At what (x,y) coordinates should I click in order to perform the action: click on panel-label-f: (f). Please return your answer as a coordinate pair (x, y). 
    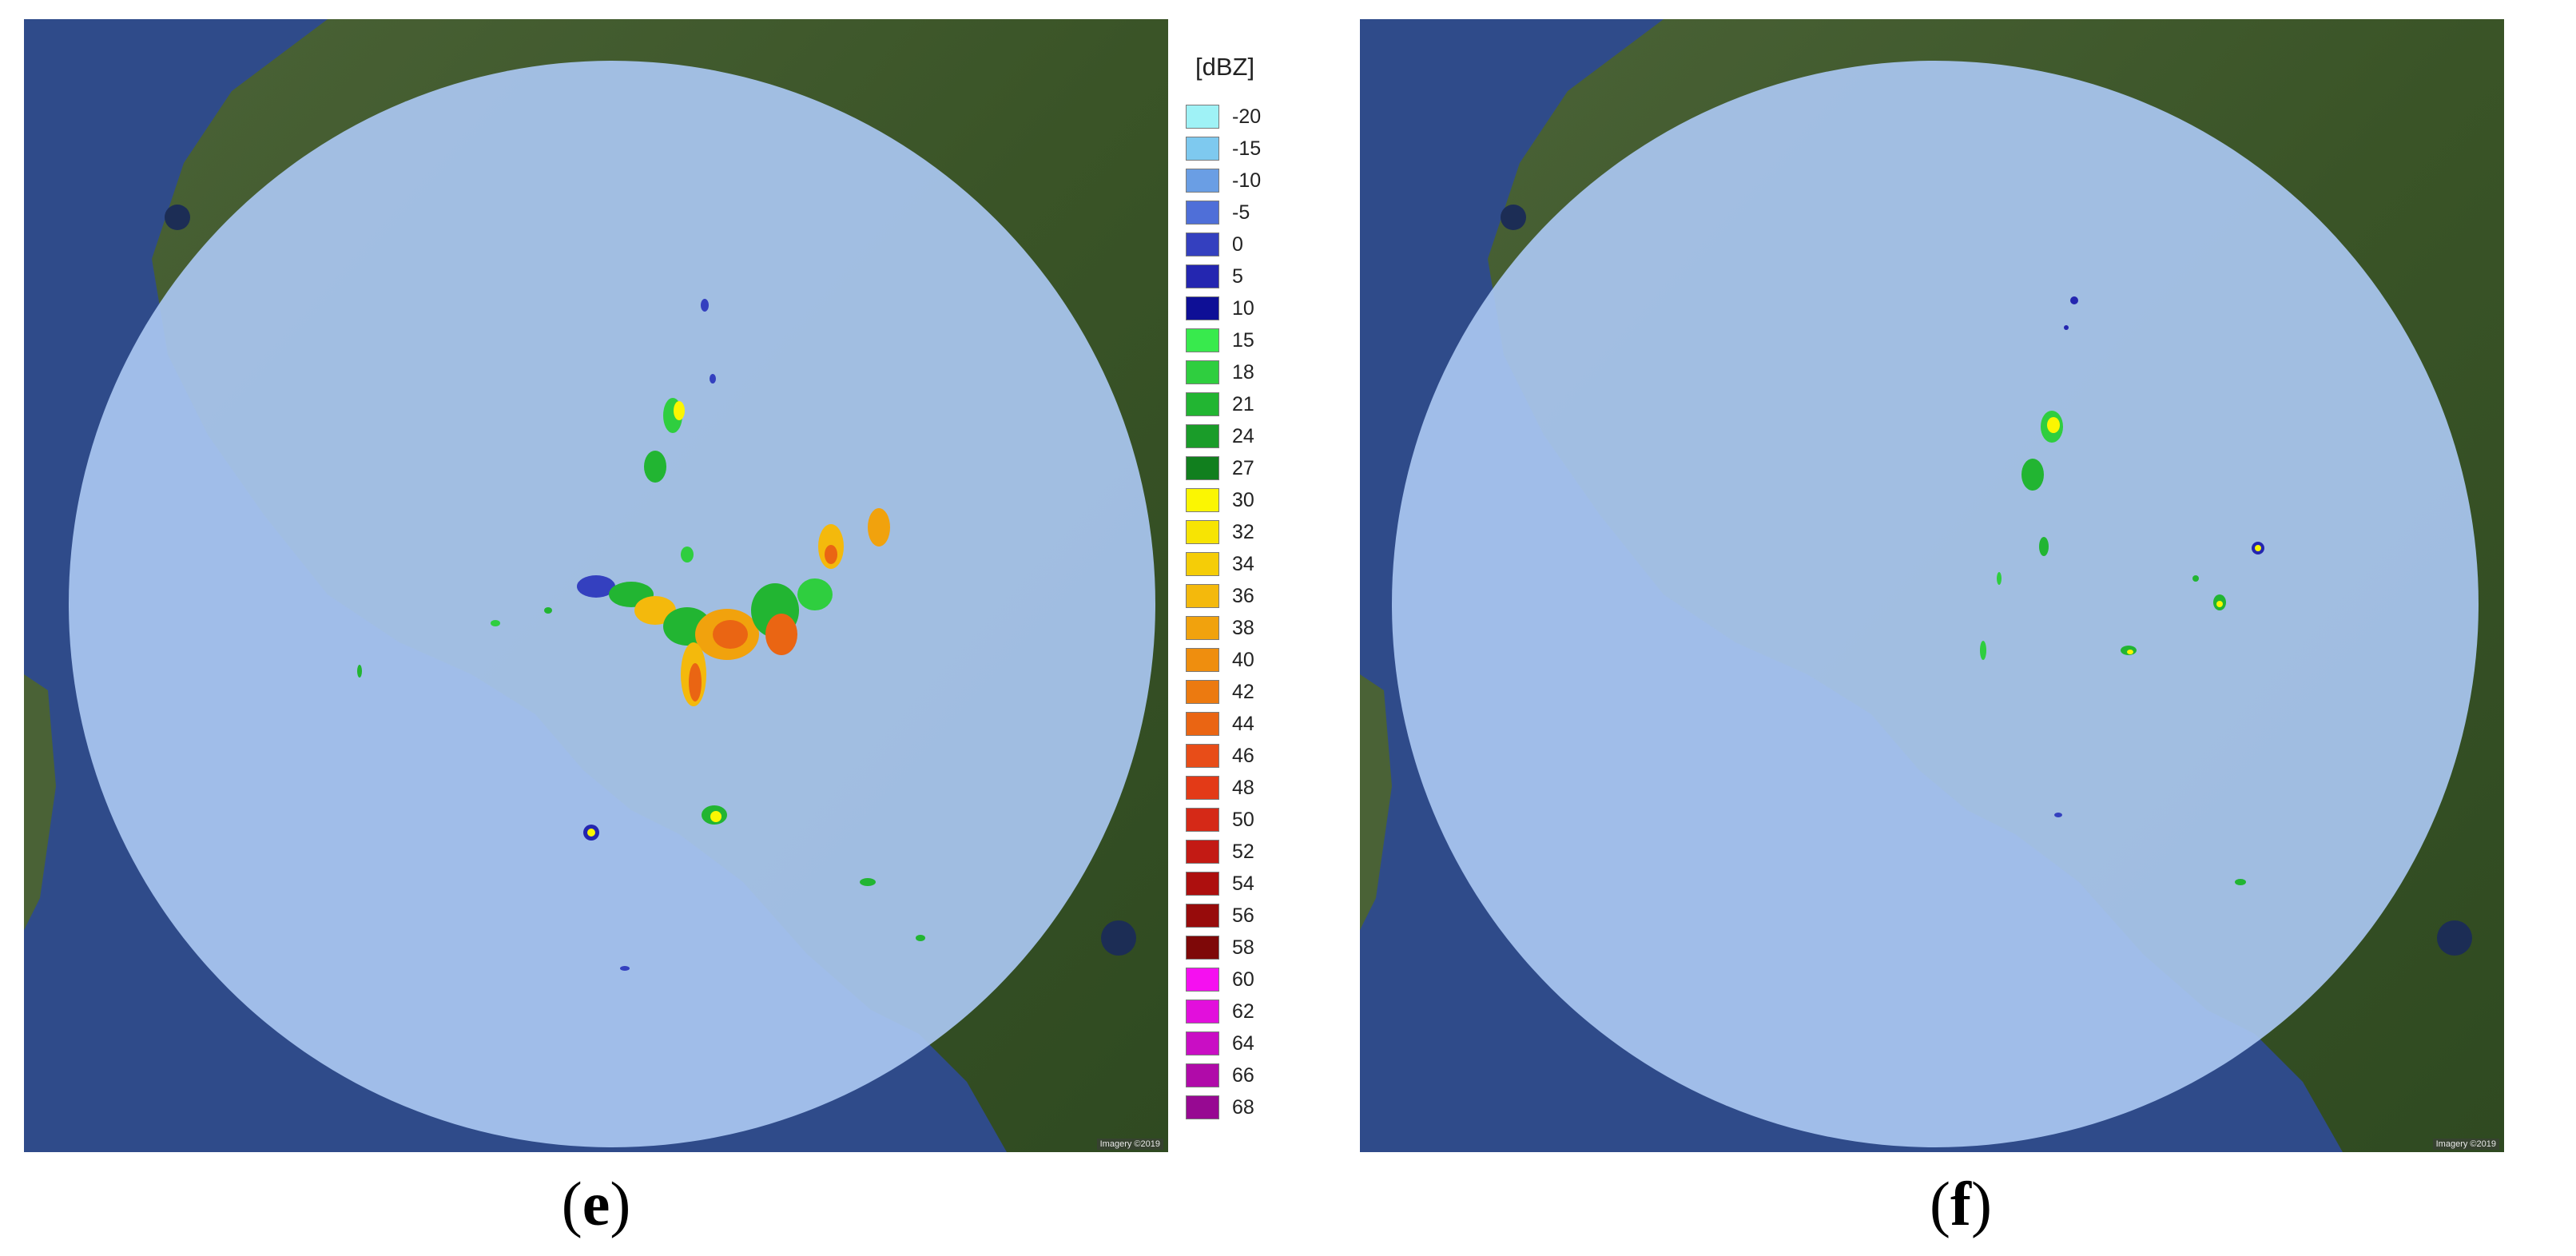
    Looking at the image, I should click on (1961, 1203).